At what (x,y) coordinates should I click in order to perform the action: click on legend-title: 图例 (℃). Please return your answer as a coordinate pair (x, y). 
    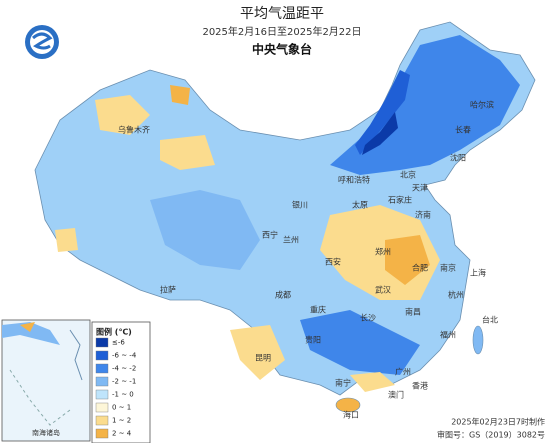
    Looking at the image, I should click on (114, 332).